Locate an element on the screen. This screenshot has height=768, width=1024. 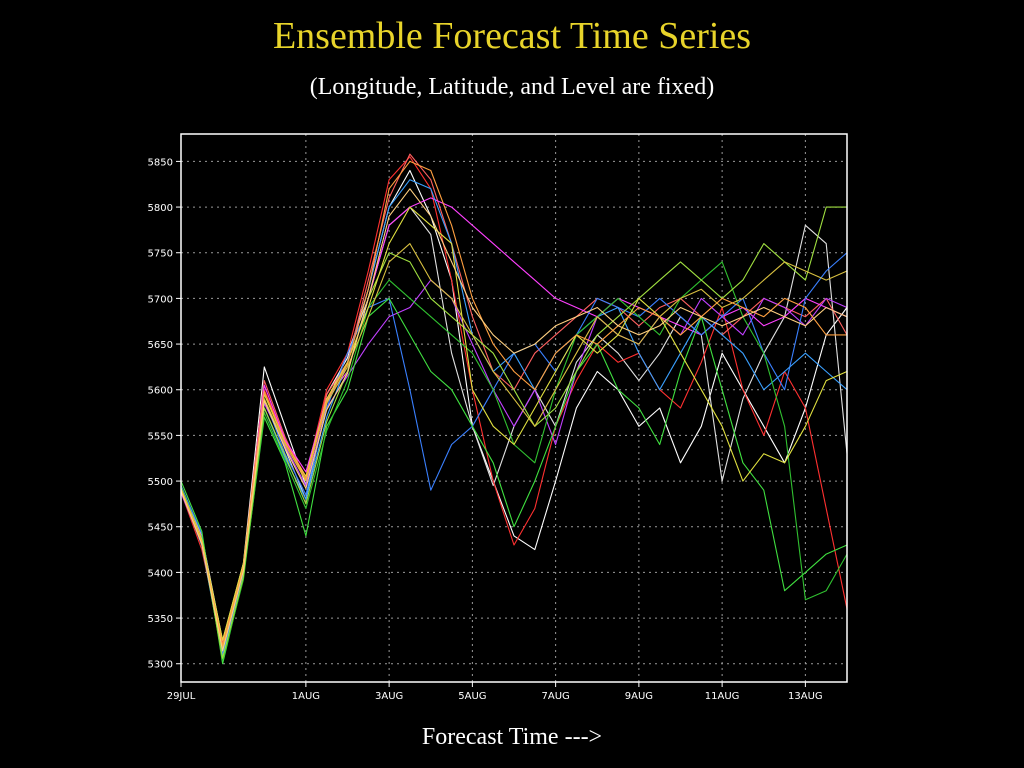
y-tick-label: 5700 is located at coordinates (160, 299).